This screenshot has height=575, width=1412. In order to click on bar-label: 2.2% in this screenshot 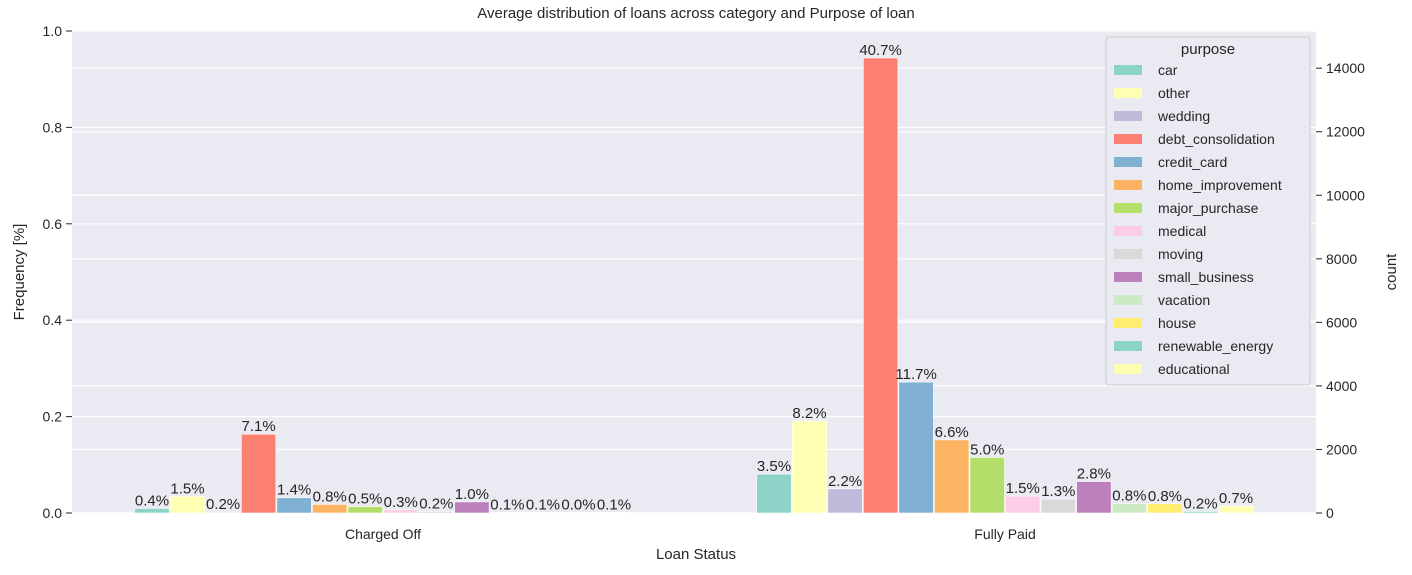, I will do `click(845, 481)`.